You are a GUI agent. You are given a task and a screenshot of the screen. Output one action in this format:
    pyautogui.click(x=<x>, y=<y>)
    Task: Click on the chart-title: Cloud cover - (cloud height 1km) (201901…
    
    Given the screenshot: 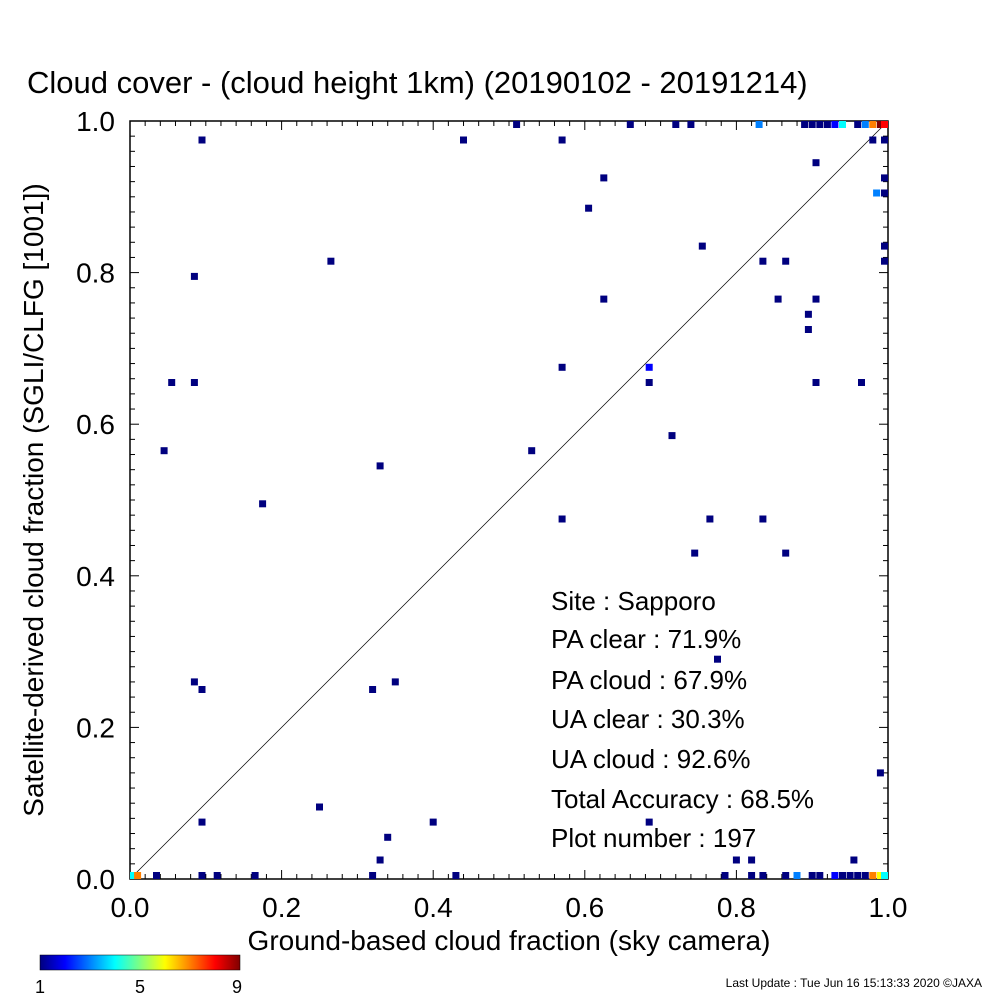 What is the action you would take?
    pyautogui.click(x=417, y=82)
    